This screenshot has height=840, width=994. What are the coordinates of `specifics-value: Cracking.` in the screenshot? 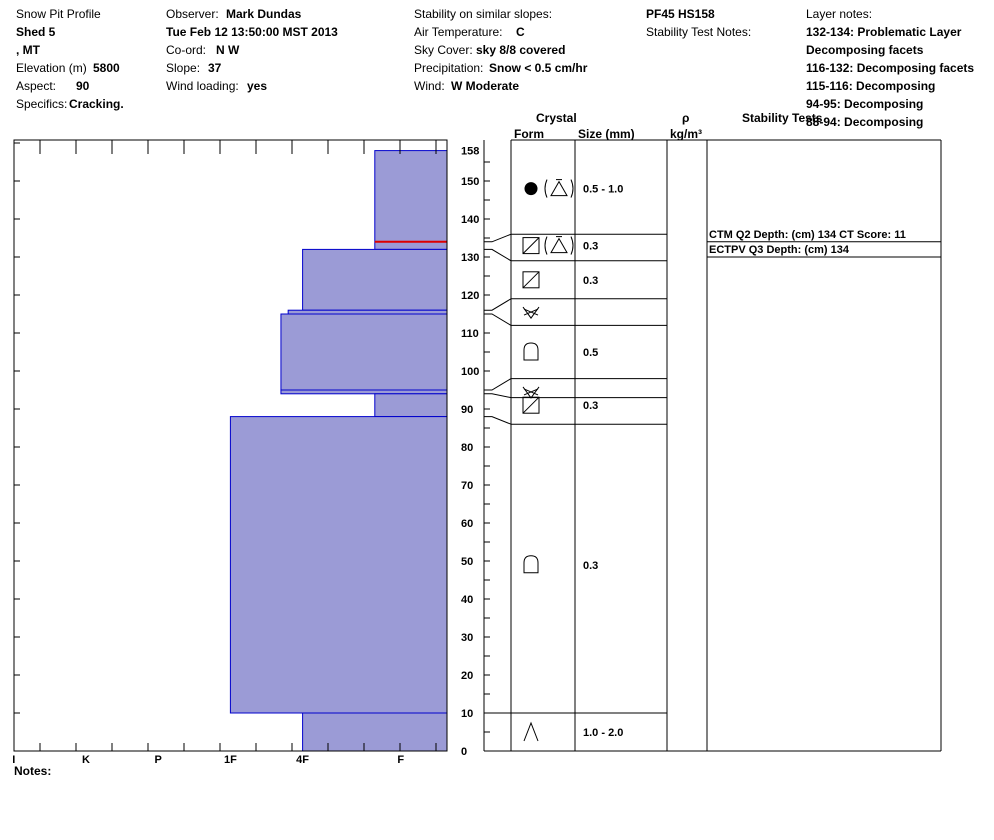 It's located at (96, 104).